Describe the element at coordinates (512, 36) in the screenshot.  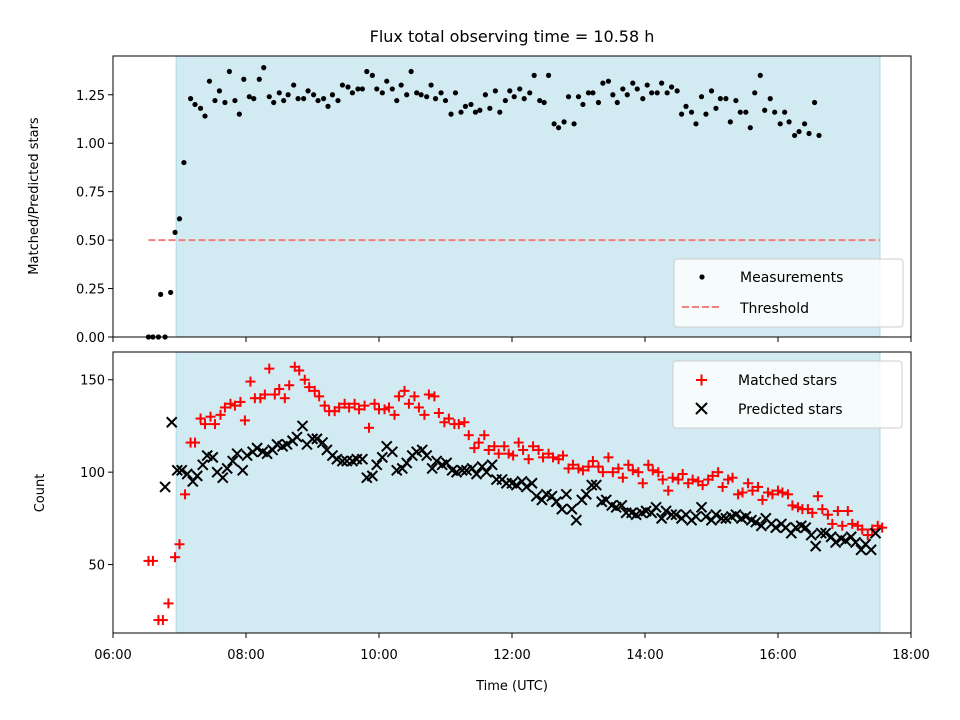
I see `chart-title: Flux total observing time = 10.58 h` at that location.